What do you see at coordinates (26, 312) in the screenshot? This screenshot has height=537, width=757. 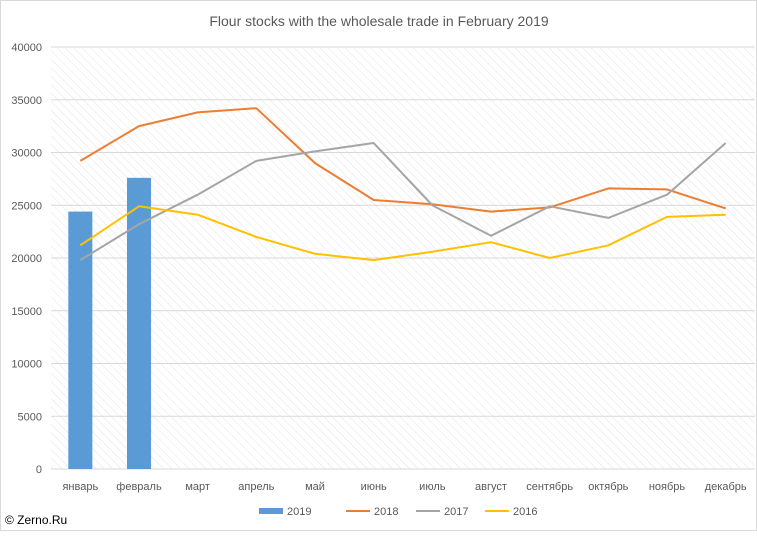 I see `y-tick-label: 15000` at bounding box center [26, 312].